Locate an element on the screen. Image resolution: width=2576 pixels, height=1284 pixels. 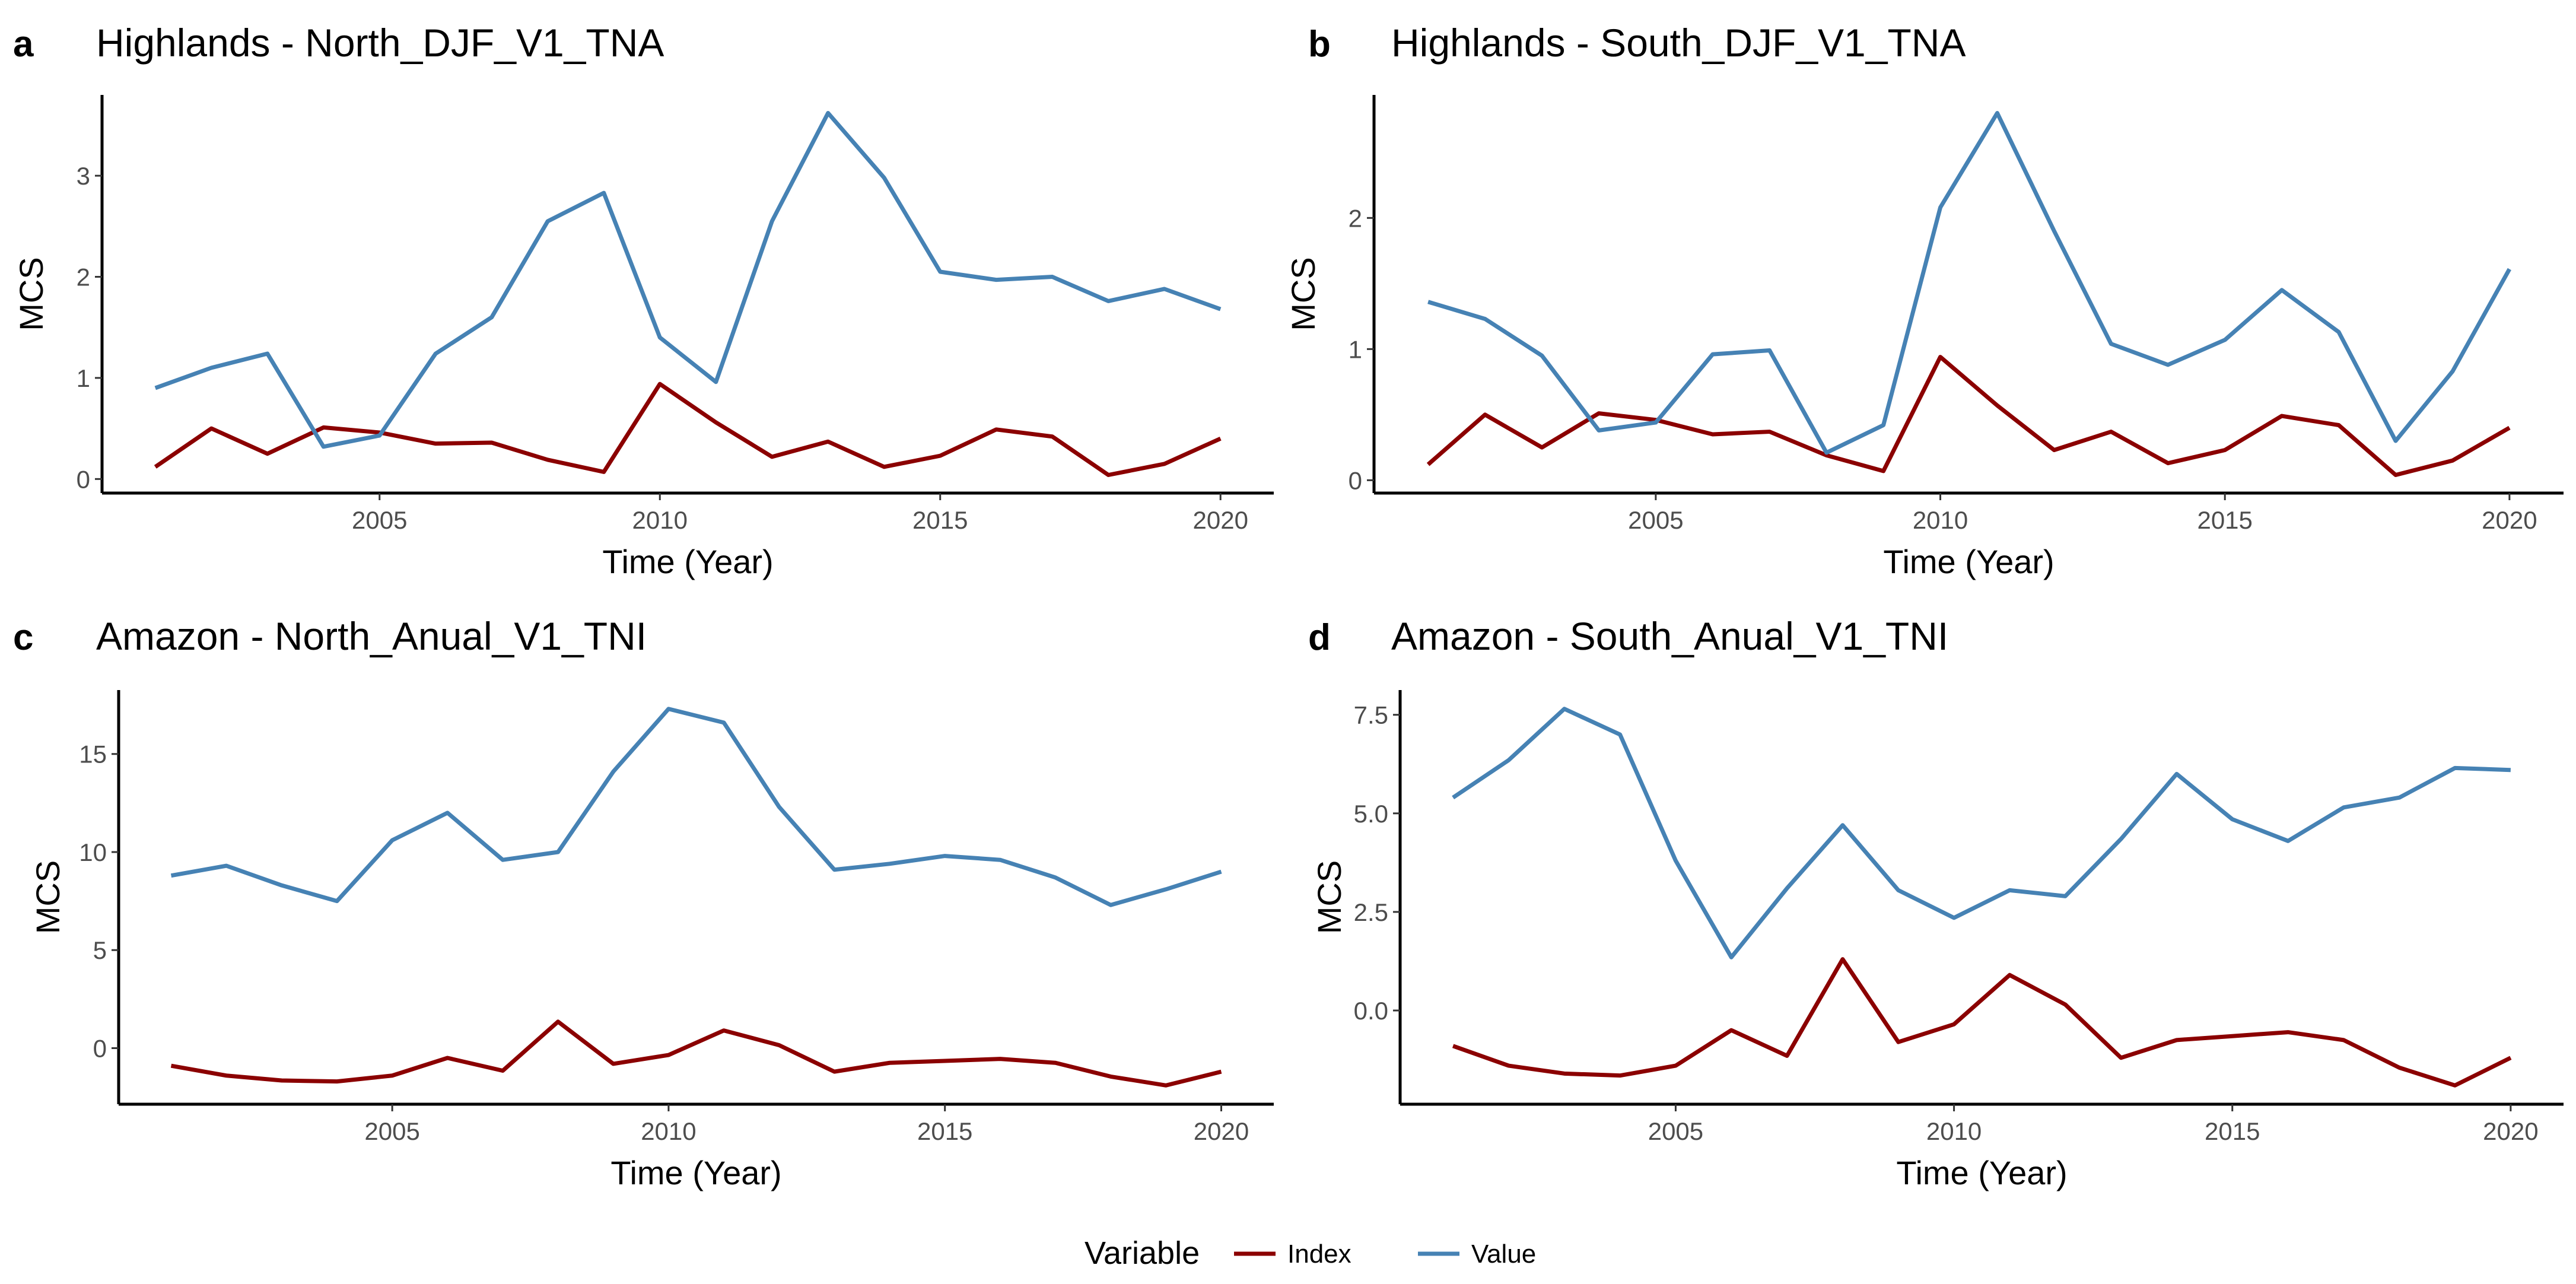
panel-title: Amazon - North_Anual_V1_TNI is located at coordinates (371, 636).